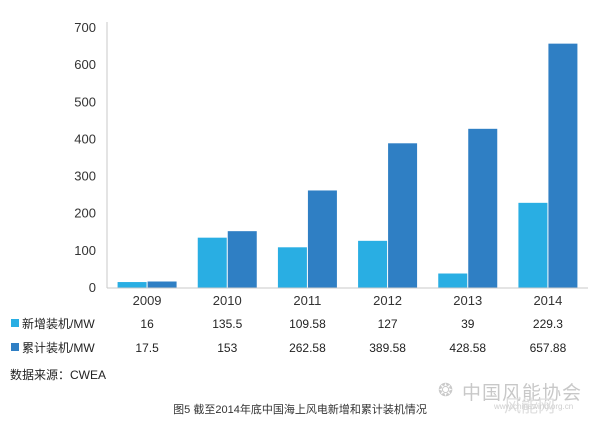  What do you see at coordinates (387, 348) in the screenshot?
I see `data-label: 389.58` at bounding box center [387, 348].